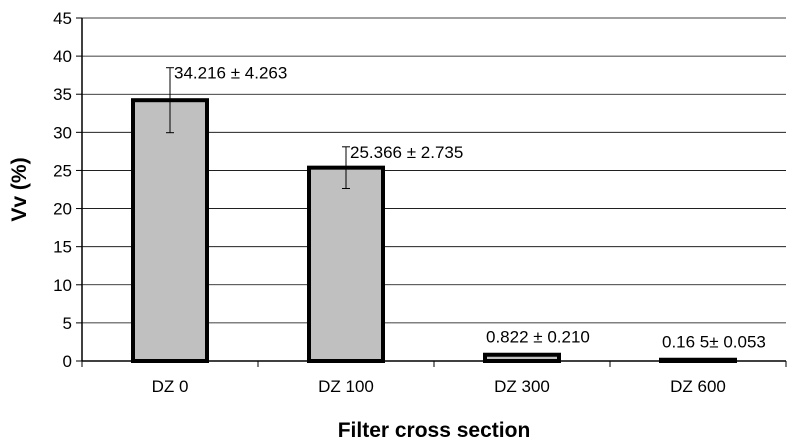 Image resolution: width=793 pixels, height=448 pixels. Describe the element at coordinates (434, 430) in the screenshot. I see `x-axis-title: Filter cross section` at that location.